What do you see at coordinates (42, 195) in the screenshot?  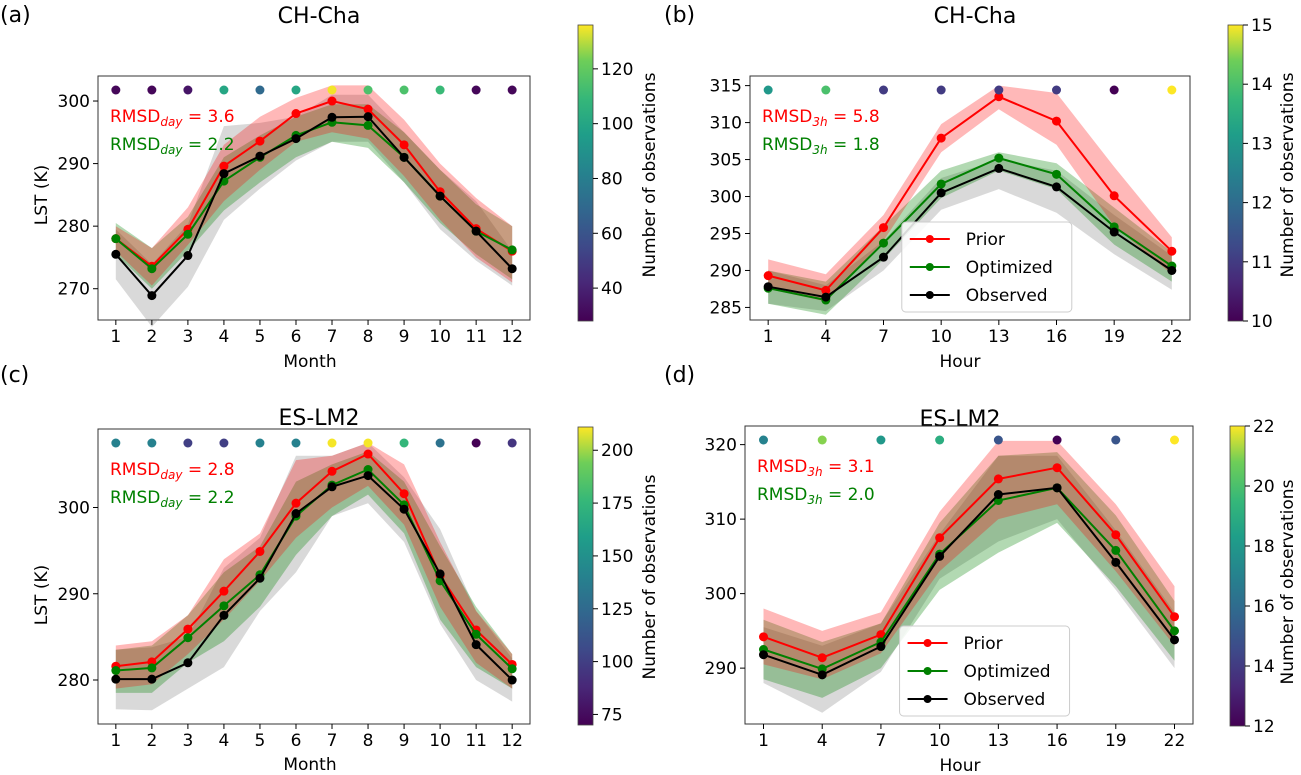 I see `y-axis-label: LST (K)` at bounding box center [42, 195].